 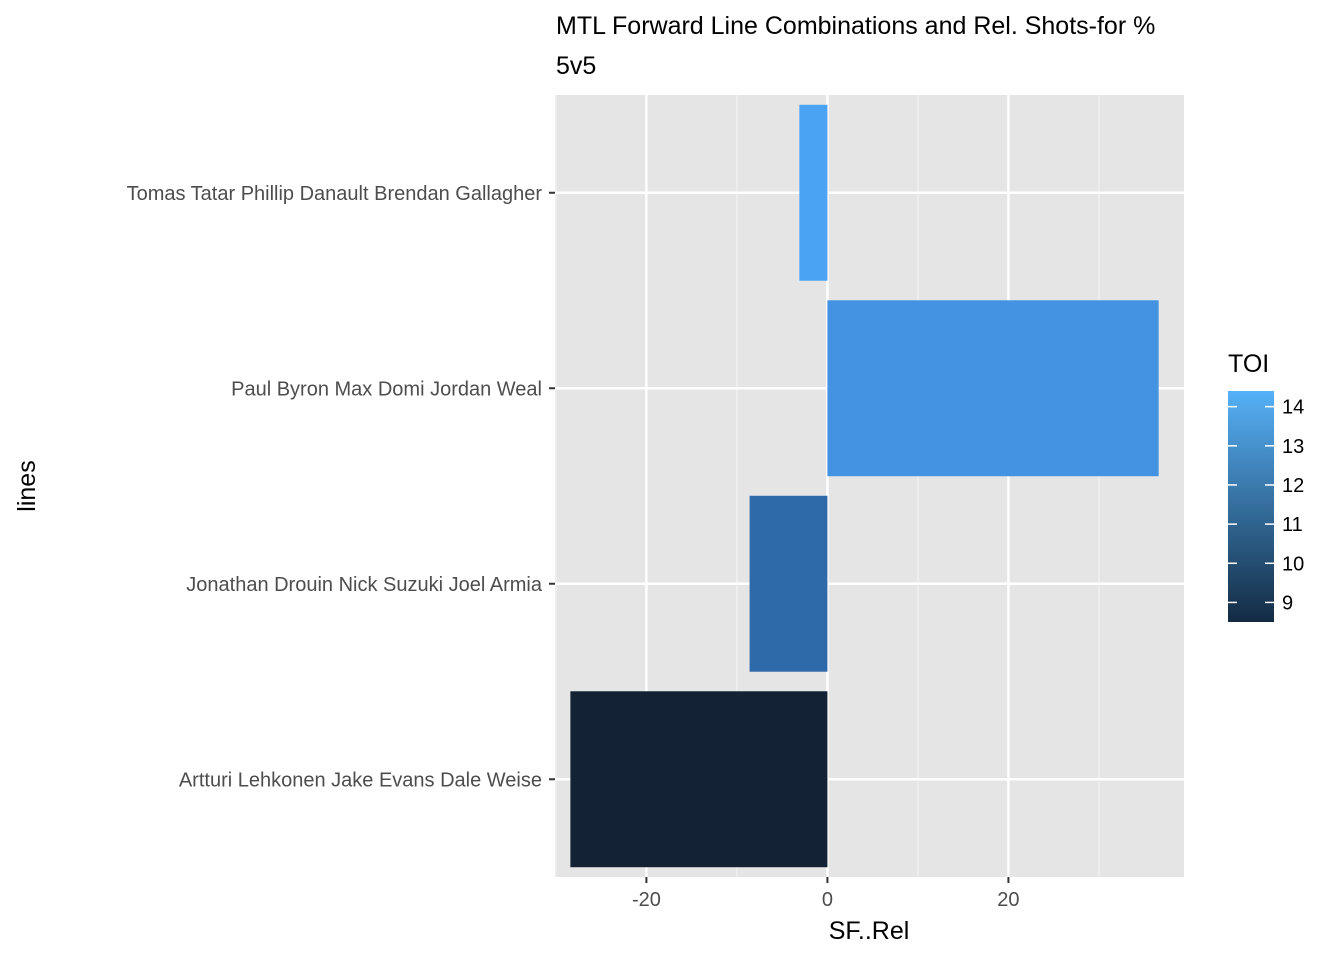 I want to click on x-axis: -20 0 20, so click(x=826, y=894).